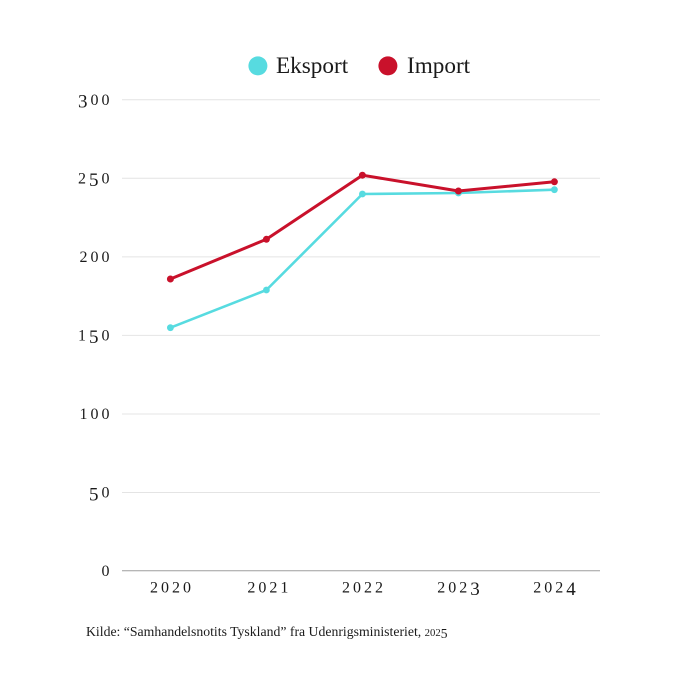  What do you see at coordinates (172, 588) in the screenshot?
I see `svg-text: 2020` at bounding box center [172, 588].